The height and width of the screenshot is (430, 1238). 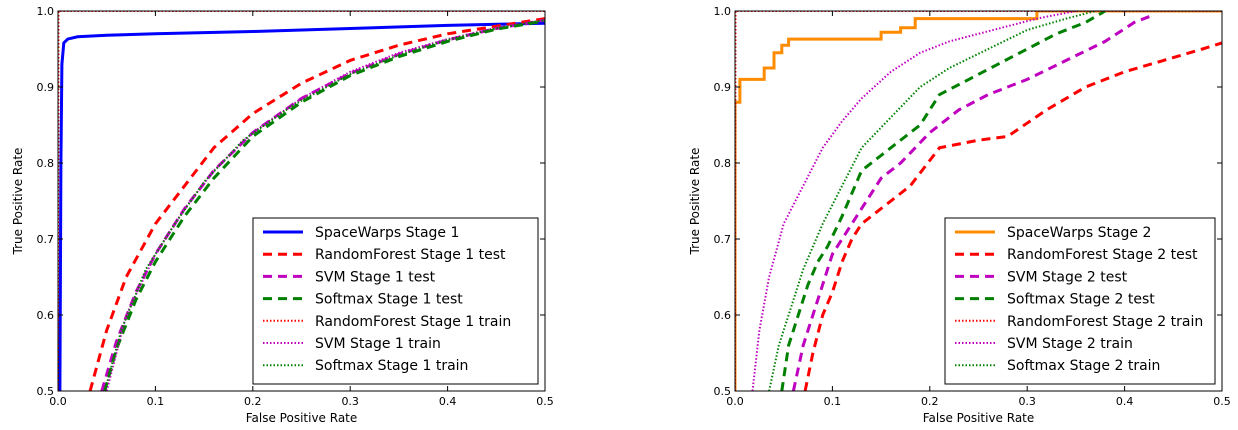 I want to click on legend-entry-label: SpaceWarps Stage 1, so click(x=387, y=233).